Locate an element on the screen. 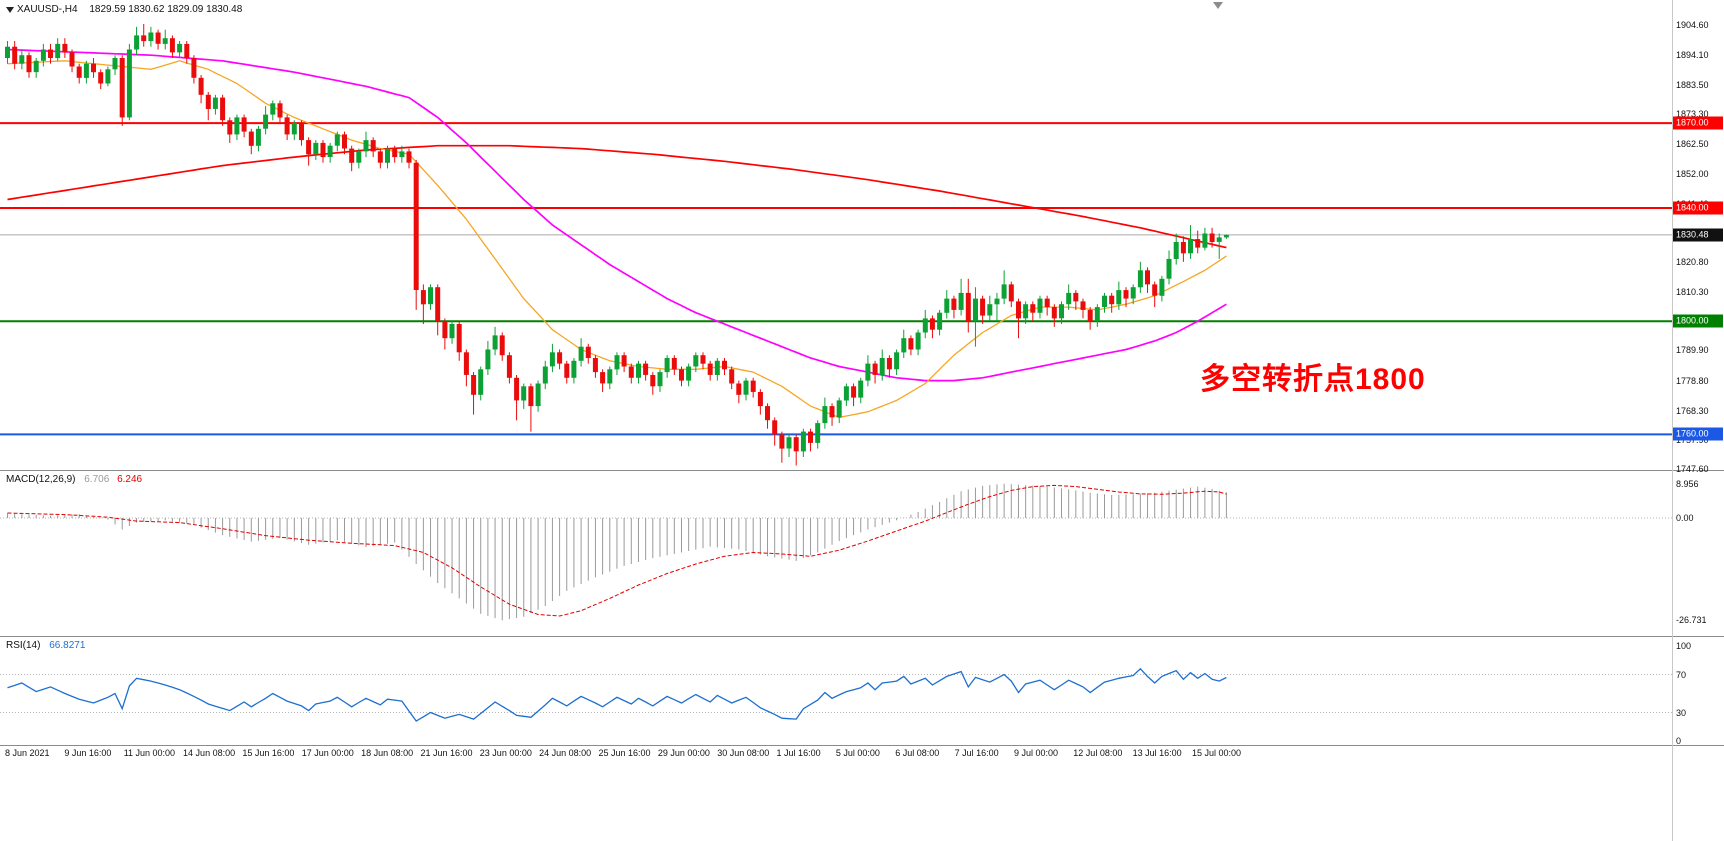 This screenshot has height=841, width=1724. time-axis-label: 25 Jun 16:00 is located at coordinates (624, 753).